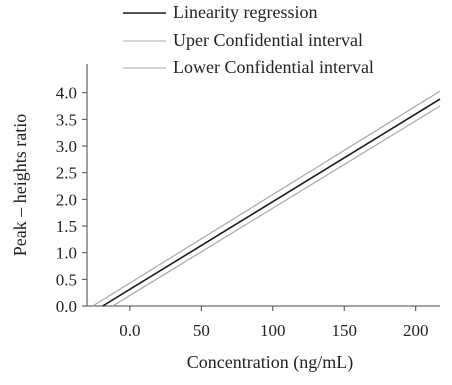 Image resolution: width=452 pixels, height=385 pixels. I want to click on y-axis-label: Peak – heights ratio, so click(20, 185).